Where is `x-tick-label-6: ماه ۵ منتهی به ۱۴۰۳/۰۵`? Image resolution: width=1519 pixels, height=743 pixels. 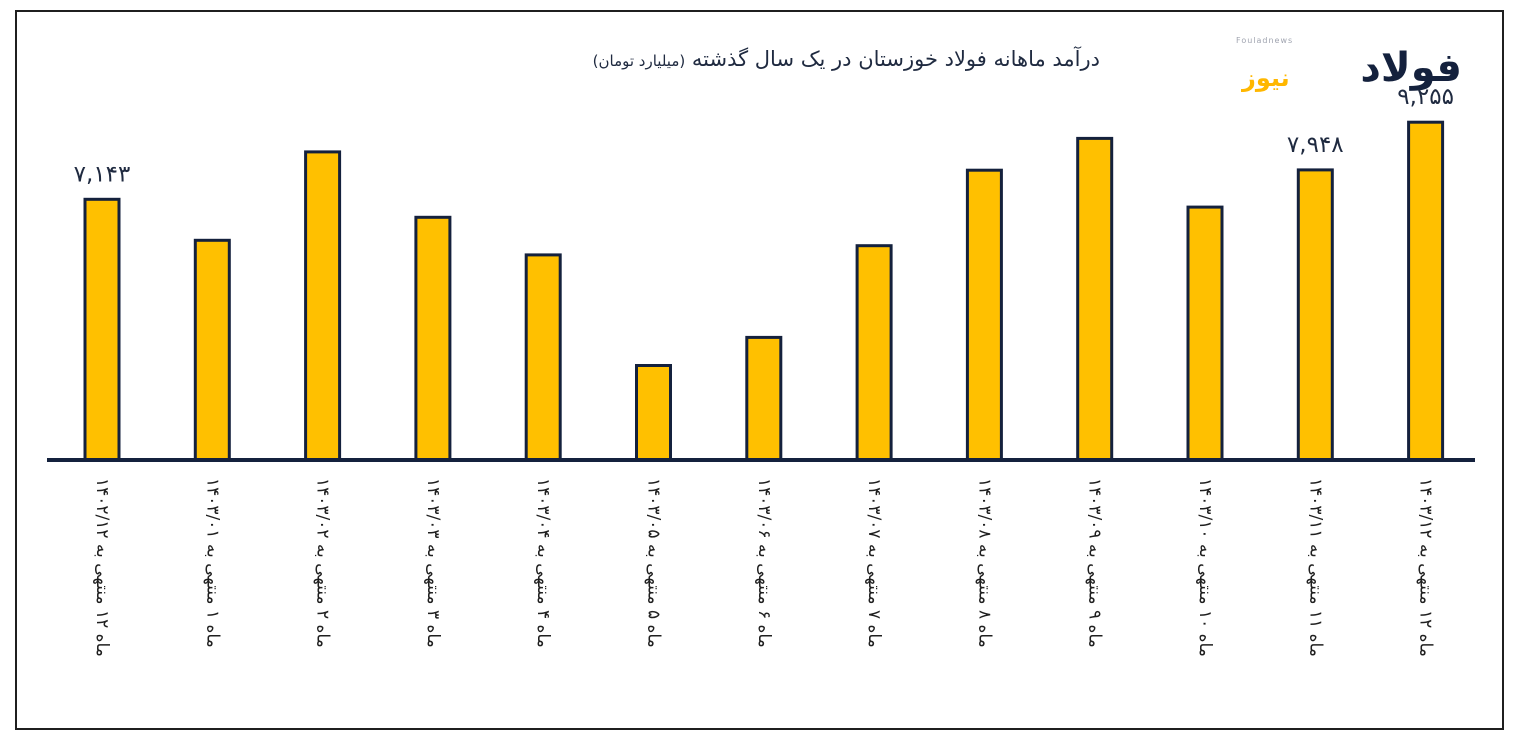
x-tick-label-6: ماه ۵ منتهی به ۱۴۰۳/۰۵ is located at coordinates (654, 563).